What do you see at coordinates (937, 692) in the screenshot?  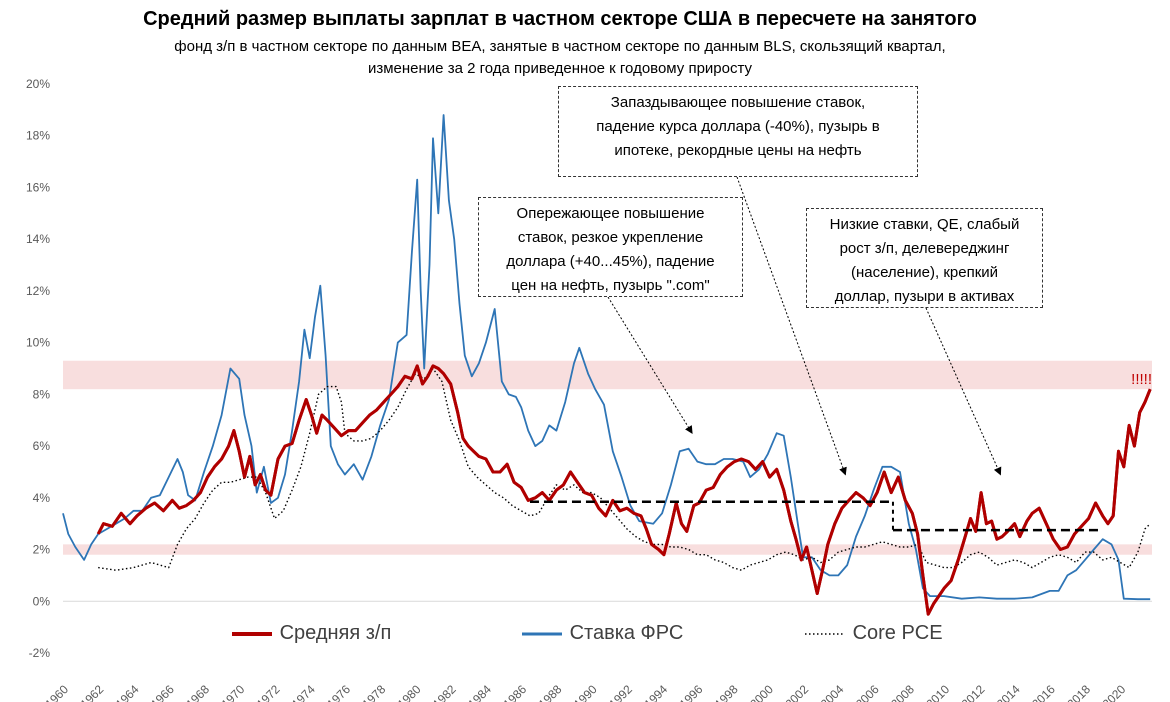 I see `x-tick-label: 2010` at bounding box center [937, 692].